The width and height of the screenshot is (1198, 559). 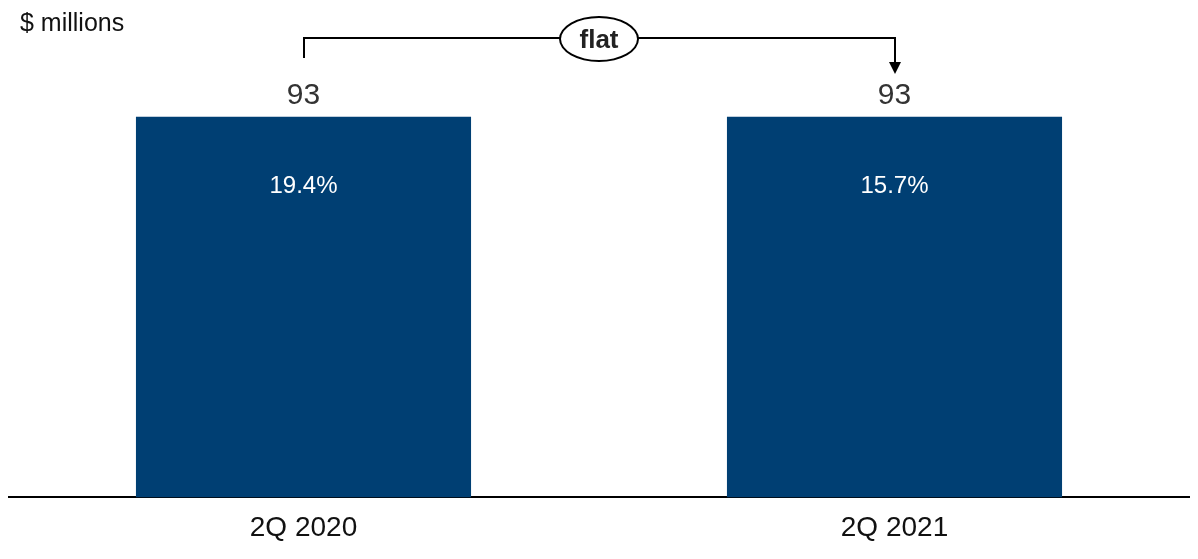 What do you see at coordinates (303, 185) in the screenshot?
I see `annotation: 19.4%` at bounding box center [303, 185].